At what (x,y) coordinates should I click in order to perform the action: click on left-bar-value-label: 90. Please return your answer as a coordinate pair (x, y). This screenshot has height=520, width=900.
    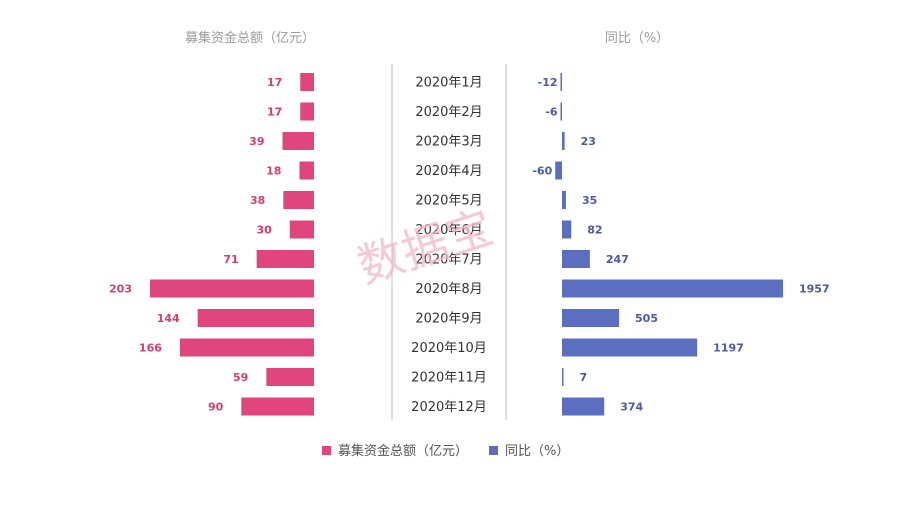
    Looking at the image, I should click on (216, 407).